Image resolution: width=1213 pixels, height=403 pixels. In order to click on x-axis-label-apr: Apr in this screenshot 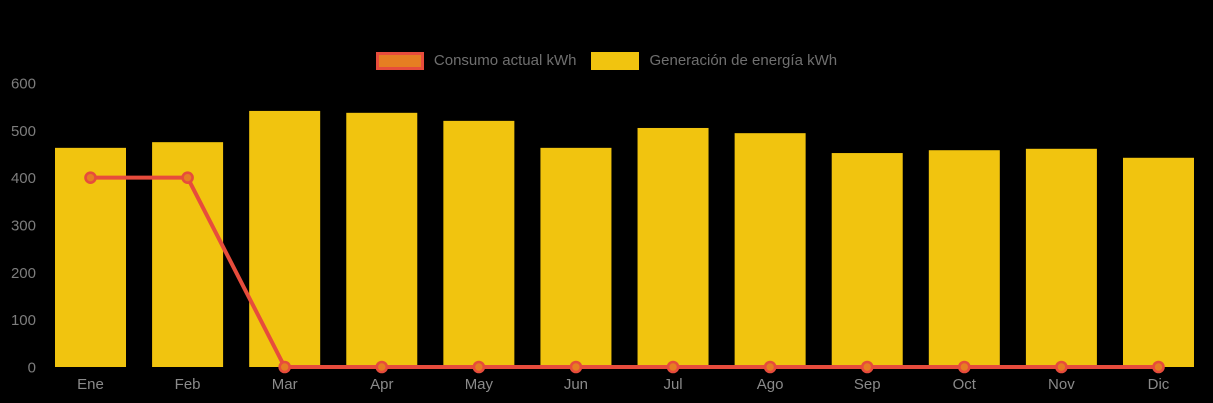, I will do `click(381, 384)`.